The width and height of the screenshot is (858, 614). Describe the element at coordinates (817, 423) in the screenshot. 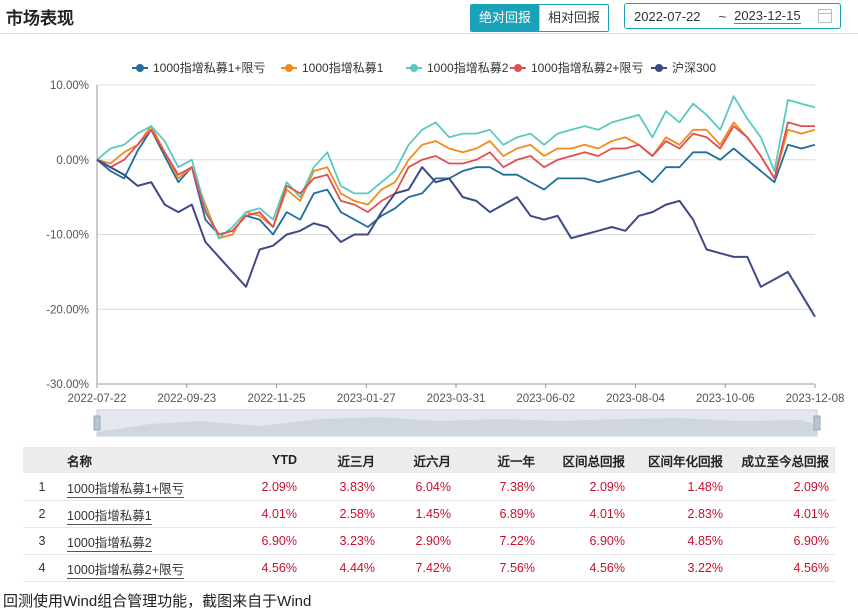

I see `zoom-handle-right` at that location.